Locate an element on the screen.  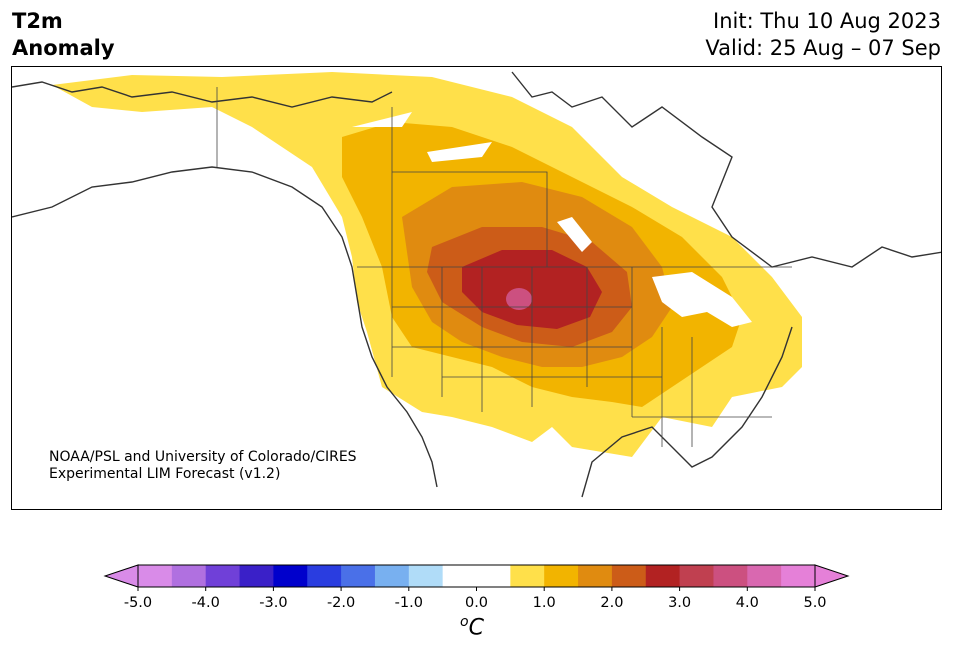
colorbar: -5.0 -4.0 -3.0 -2.0 -1.0 0.0 1.0 2.0 3.0 4.0 5.0 is located at coordinates (476, 587).